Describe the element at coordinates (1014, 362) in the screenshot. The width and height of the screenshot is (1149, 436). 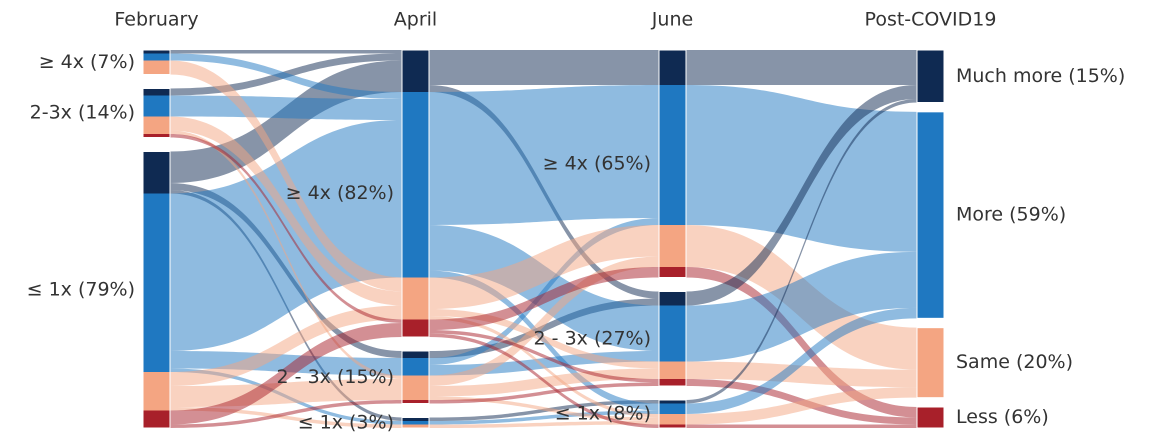
I see `node-label: Same (20%)` at that location.